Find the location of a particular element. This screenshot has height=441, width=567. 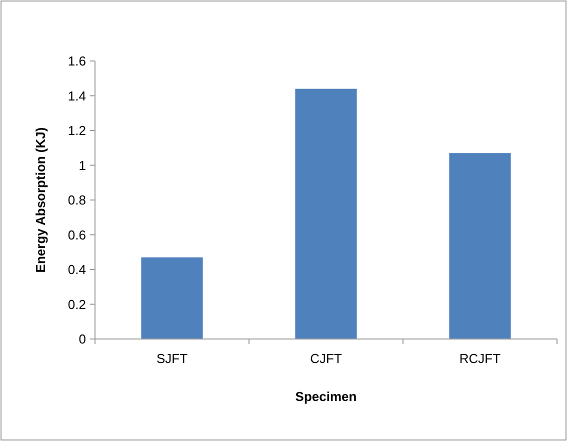

y-axis-title: Energy Absorption (KJ) is located at coordinates (40, 200).